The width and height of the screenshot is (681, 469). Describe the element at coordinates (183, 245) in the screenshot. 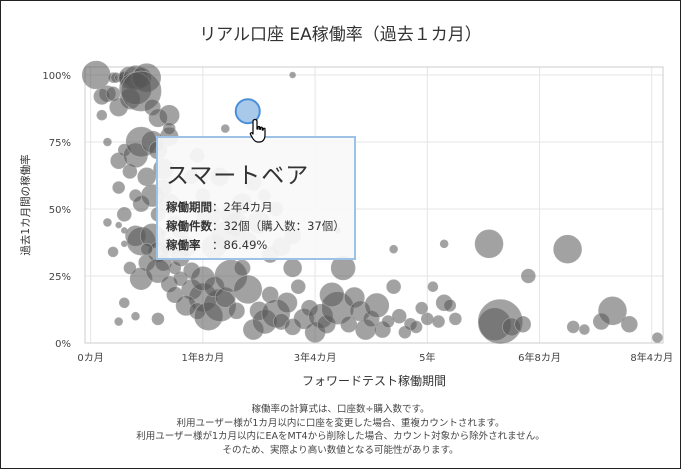

I see `tooltip-rate-label: 稼働率` at that location.